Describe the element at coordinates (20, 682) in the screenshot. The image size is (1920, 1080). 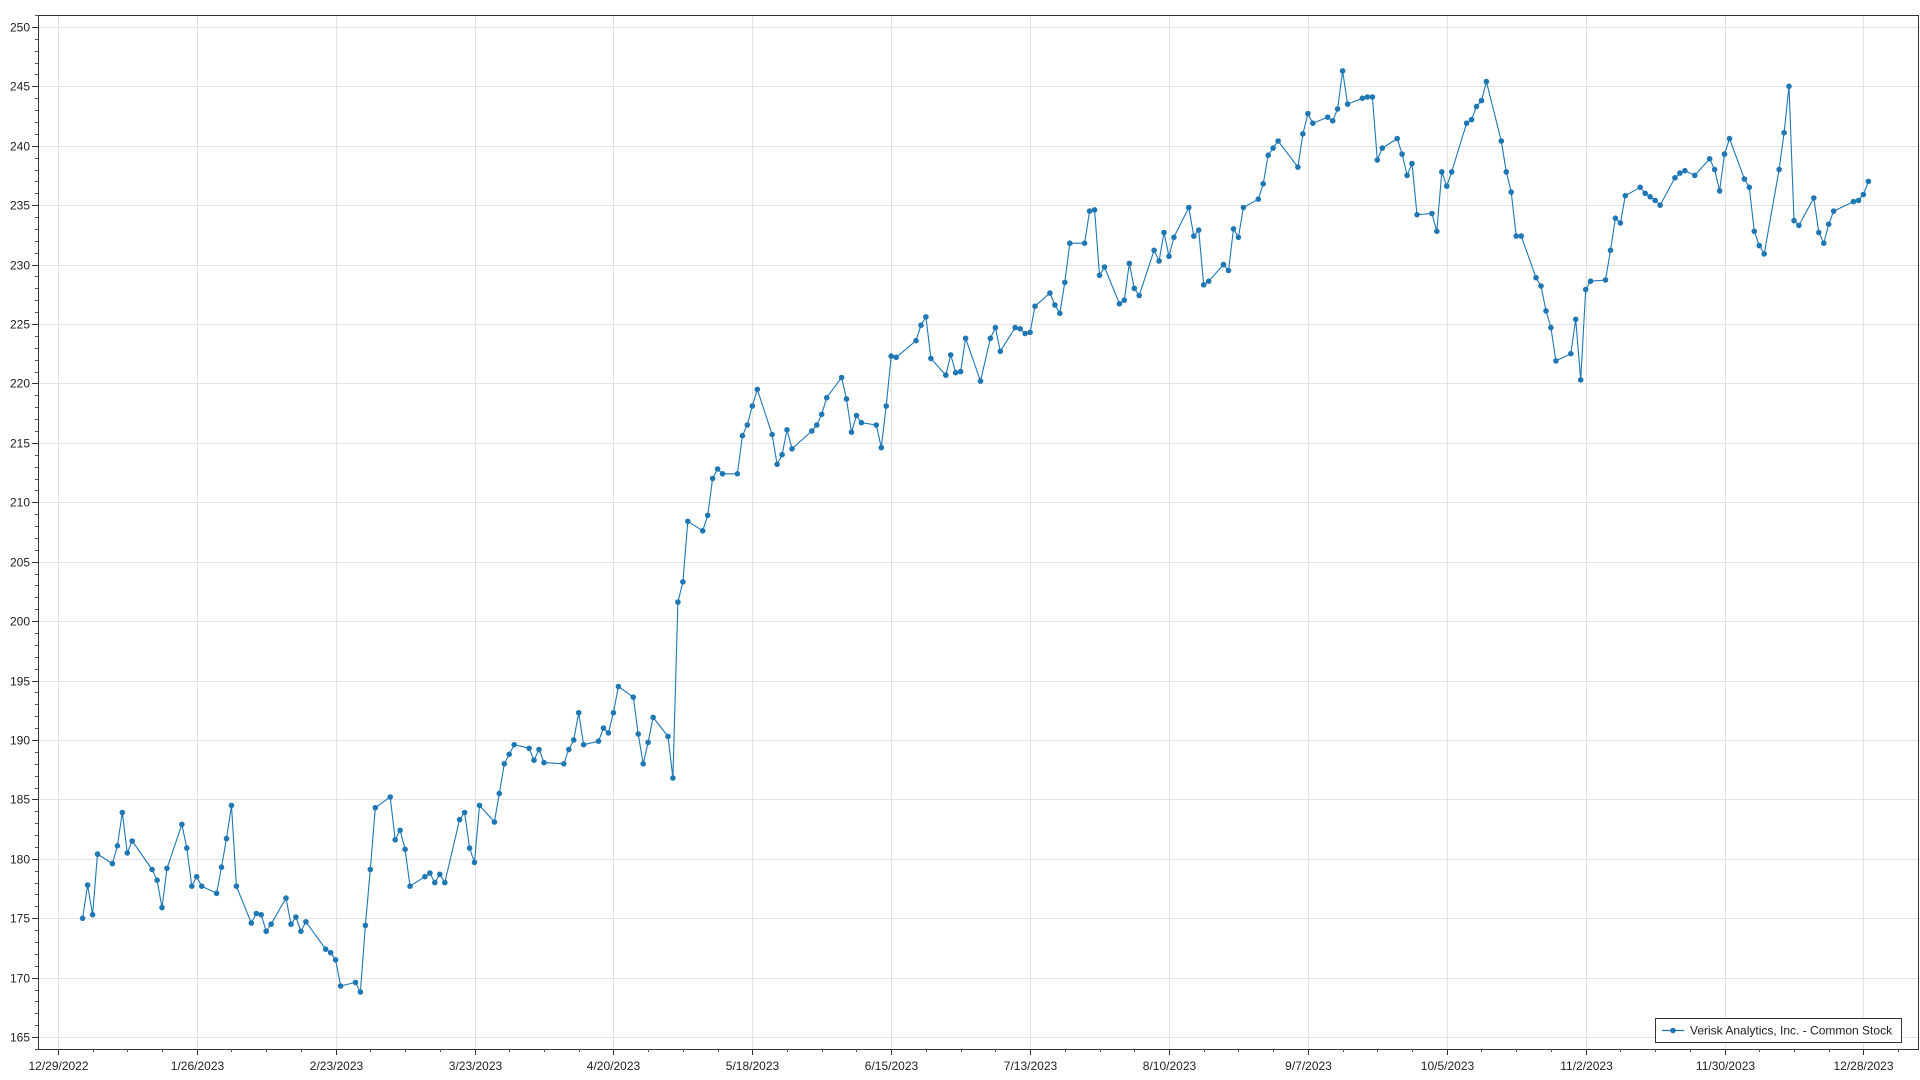
I see `y-tick-label: 195` at that location.